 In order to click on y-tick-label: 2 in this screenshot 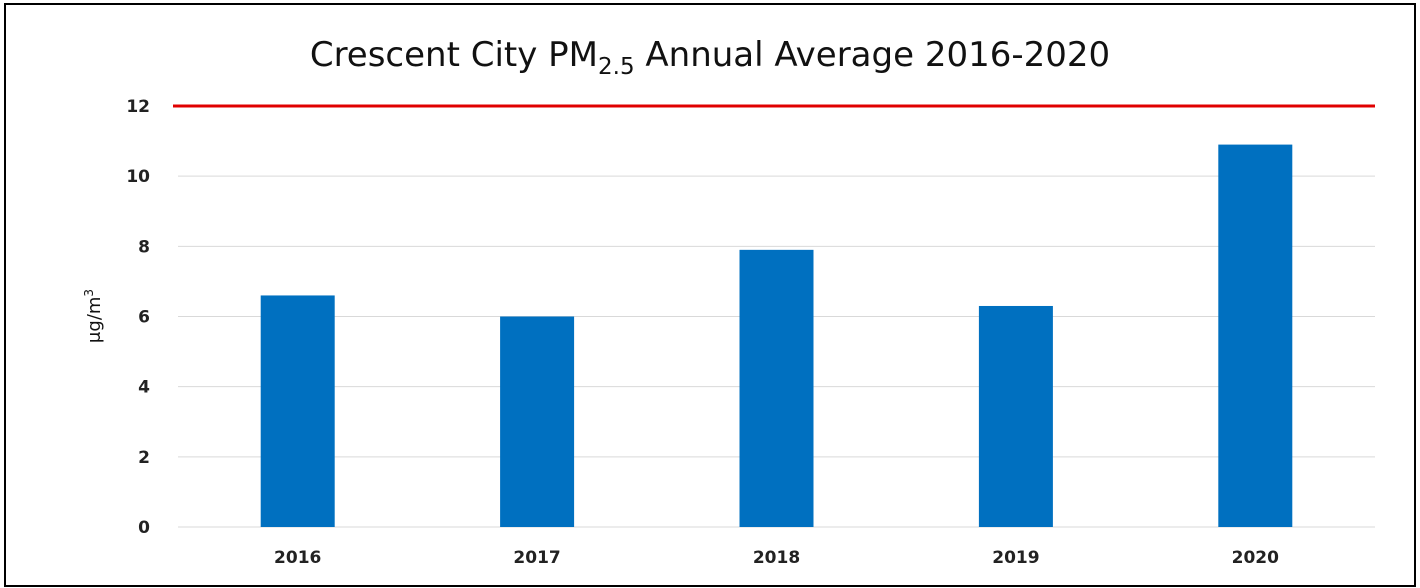, I will do `click(144, 458)`.